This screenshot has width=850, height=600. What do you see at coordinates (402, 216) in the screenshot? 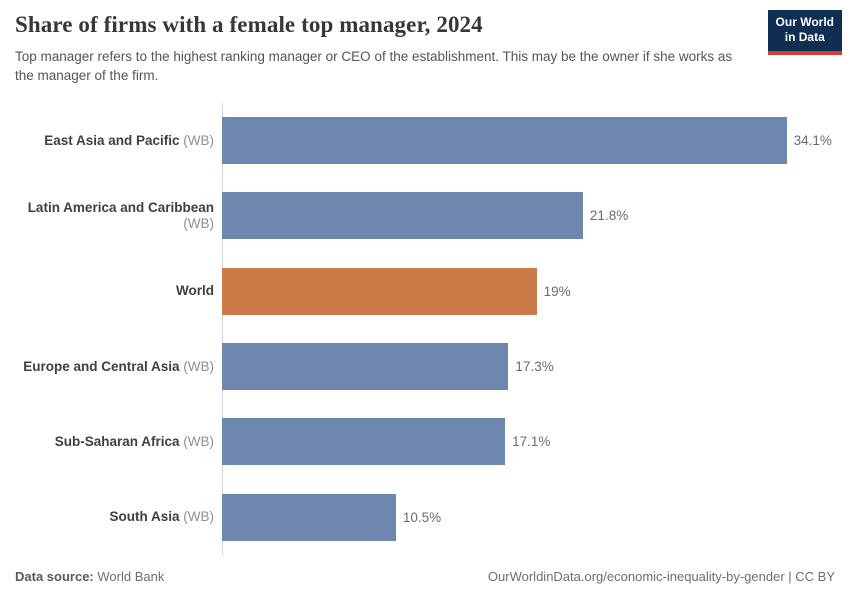
I see `bar-latin-america-and-caribbean` at bounding box center [402, 216].